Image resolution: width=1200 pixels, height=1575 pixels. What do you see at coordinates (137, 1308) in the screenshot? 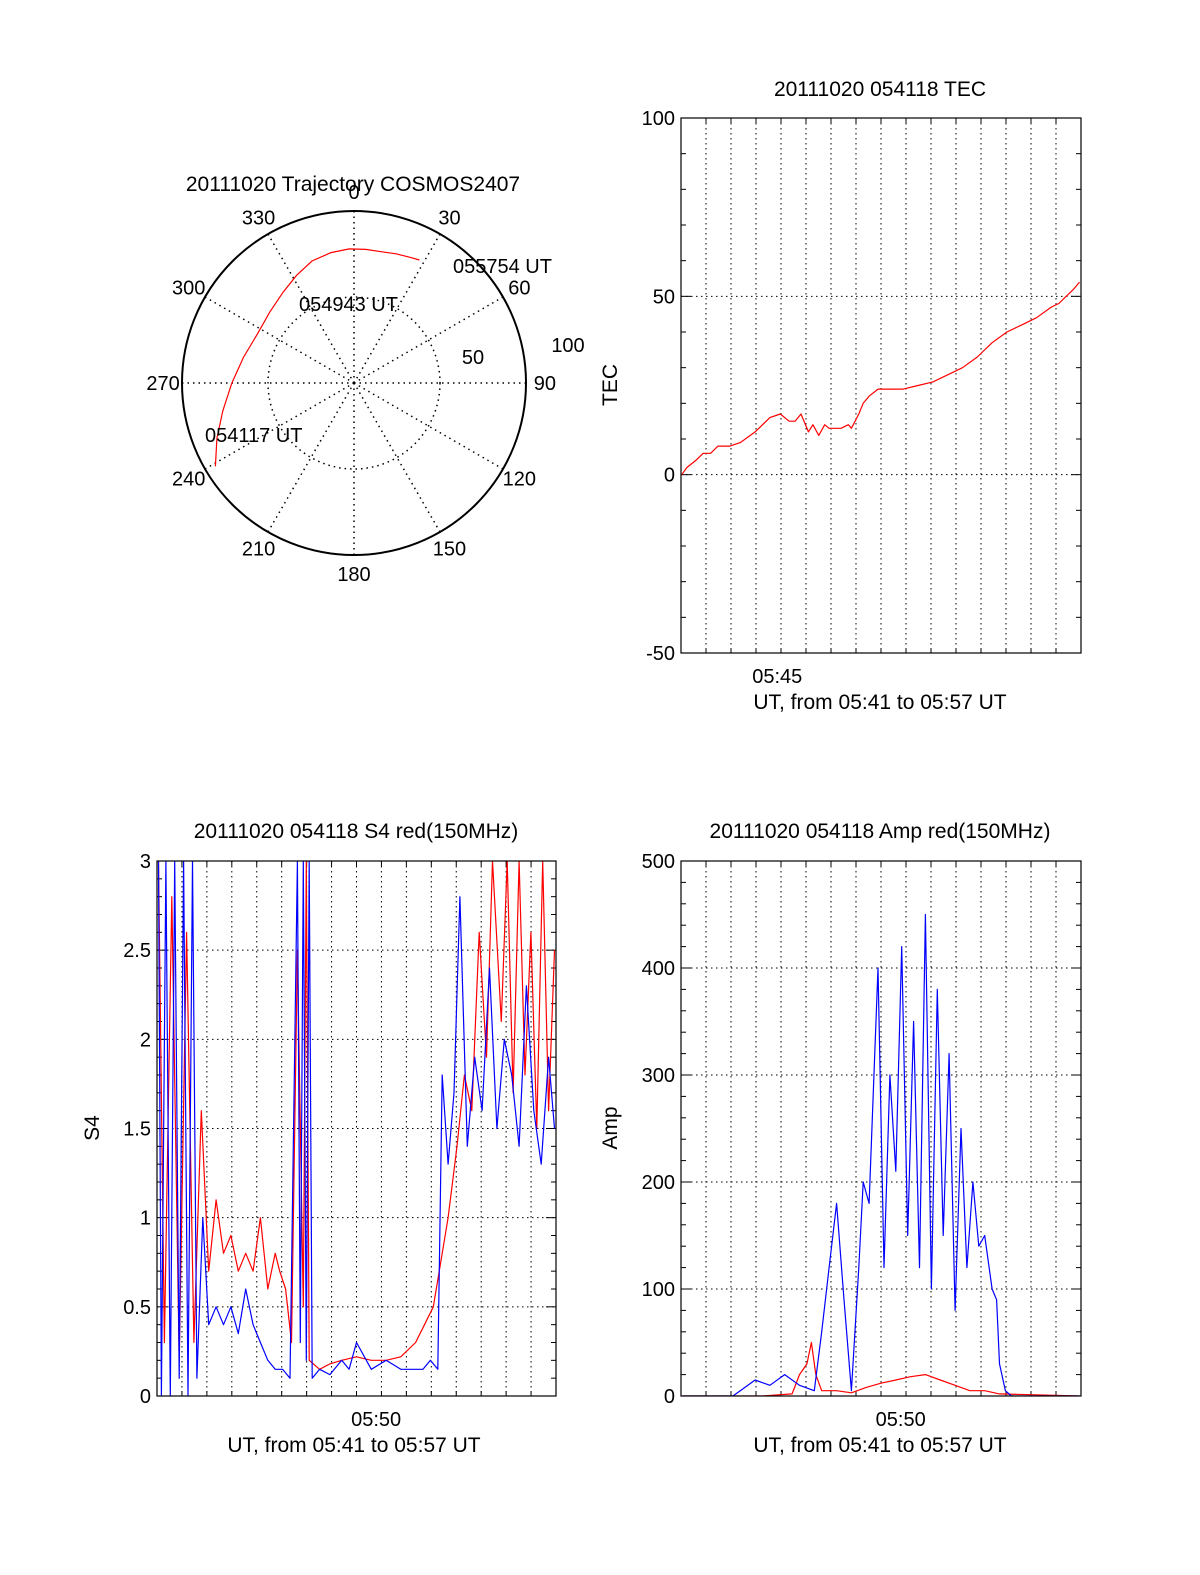
I see `y-tick-label: 0.5` at bounding box center [137, 1308].